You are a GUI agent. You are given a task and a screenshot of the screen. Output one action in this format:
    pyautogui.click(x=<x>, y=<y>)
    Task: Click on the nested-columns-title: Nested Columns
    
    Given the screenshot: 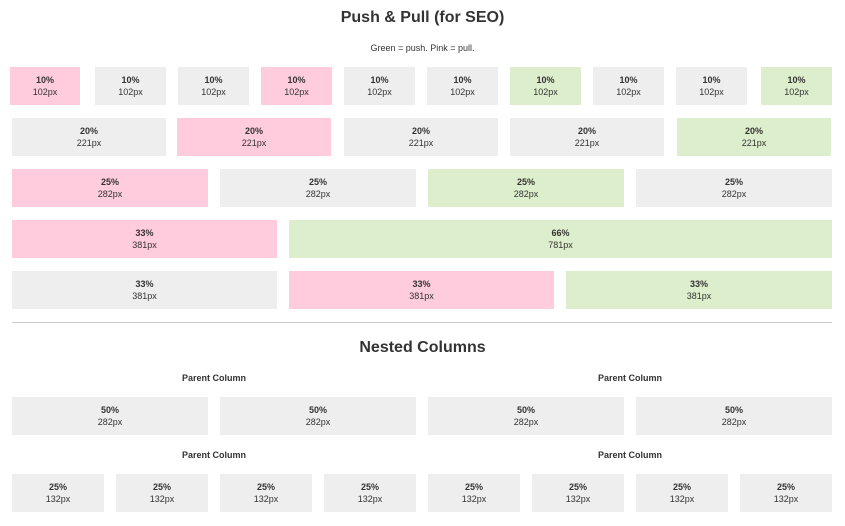 What is the action you would take?
    pyautogui.click(x=422, y=347)
    